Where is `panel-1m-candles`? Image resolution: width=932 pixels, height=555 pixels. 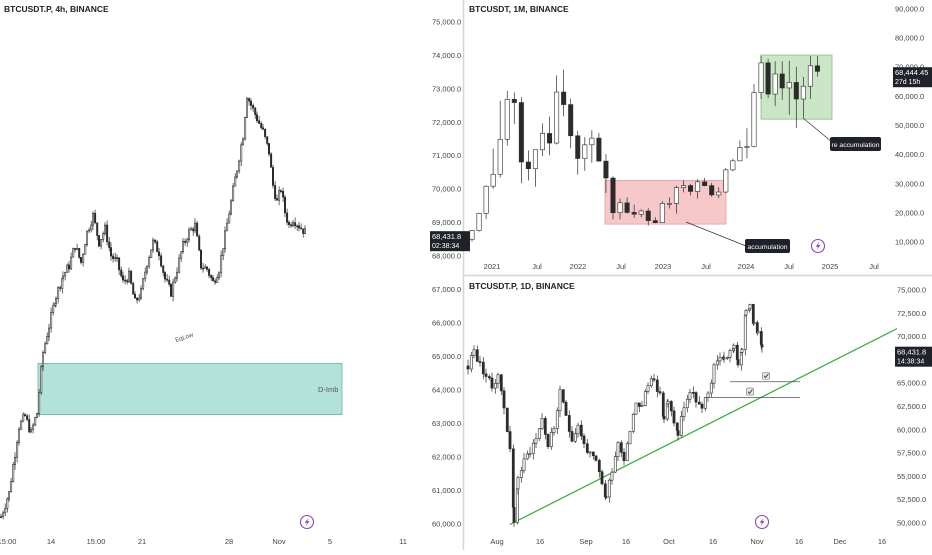
panel-1m-candles is located at coordinates (644, 148).